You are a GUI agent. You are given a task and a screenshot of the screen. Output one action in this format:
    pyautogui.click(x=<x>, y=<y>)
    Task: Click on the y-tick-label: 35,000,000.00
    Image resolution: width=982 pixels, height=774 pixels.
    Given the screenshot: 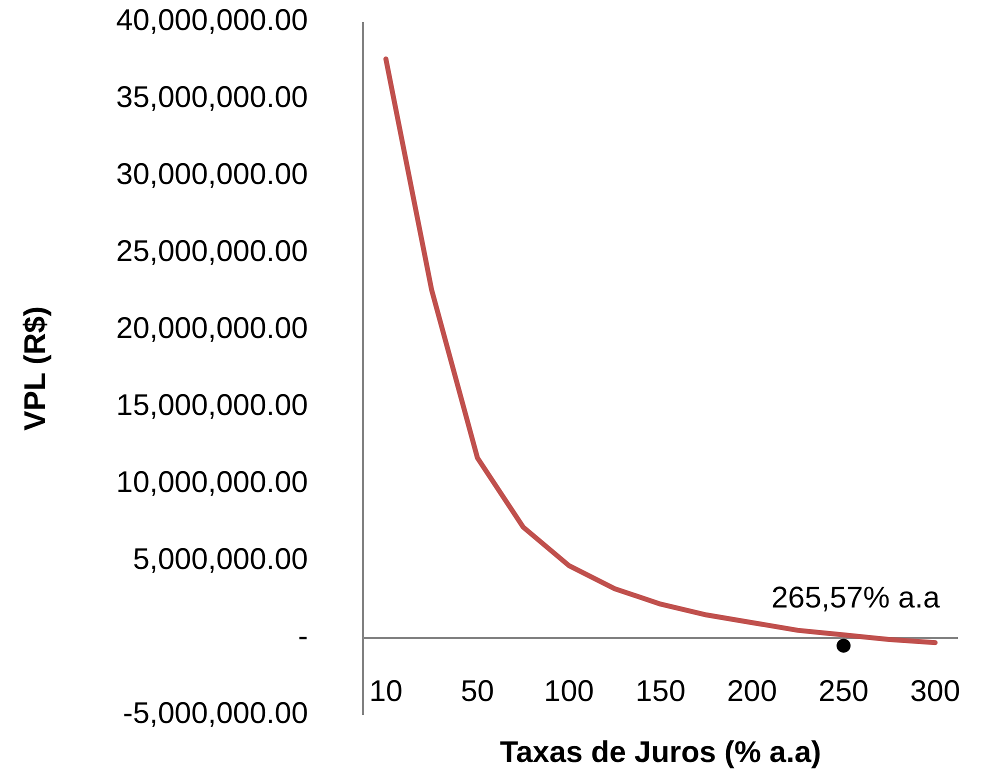 What is the action you would take?
    pyautogui.click(x=212, y=97)
    